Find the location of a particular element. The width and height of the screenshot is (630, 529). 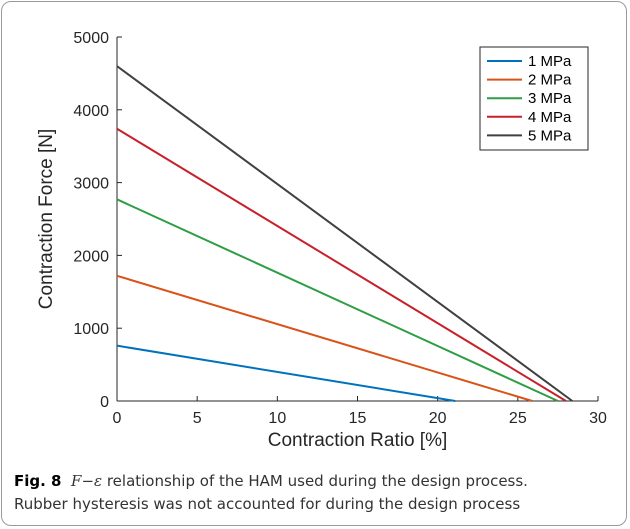

y-tick-label: 3000 is located at coordinates (91, 184).